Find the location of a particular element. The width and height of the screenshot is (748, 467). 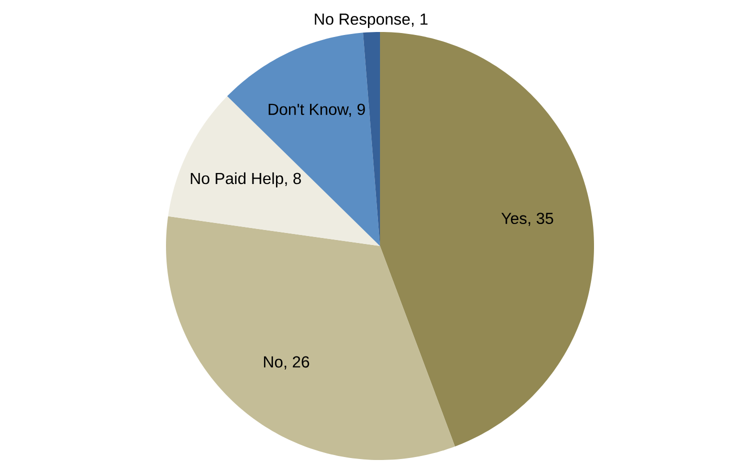

data-label: Don't Know, 9 is located at coordinates (316, 110).